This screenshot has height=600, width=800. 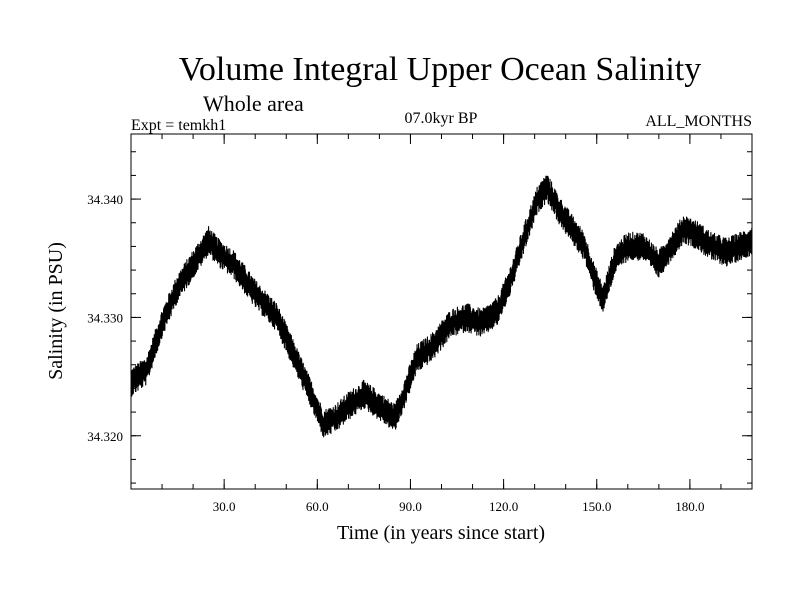 What do you see at coordinates (105, 199) in the screenshot?
I see `y-tick-label: 34.340` at bounding box center [105, 199].